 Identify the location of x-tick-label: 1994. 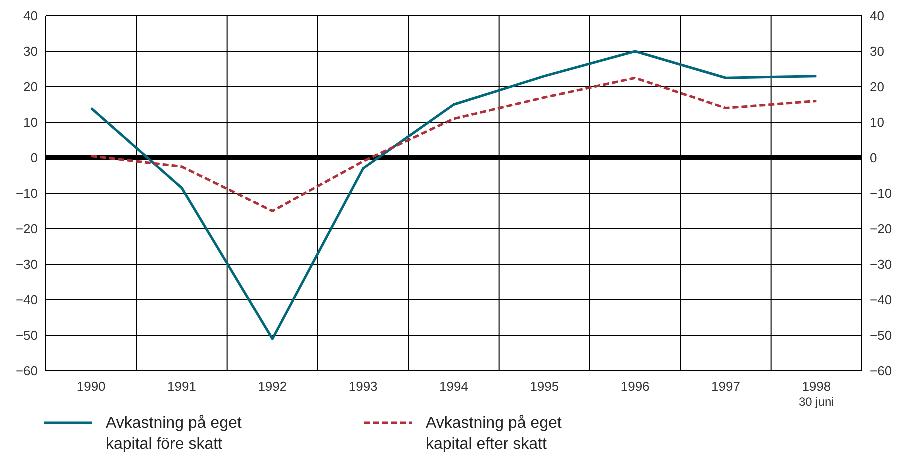
(454, 386).